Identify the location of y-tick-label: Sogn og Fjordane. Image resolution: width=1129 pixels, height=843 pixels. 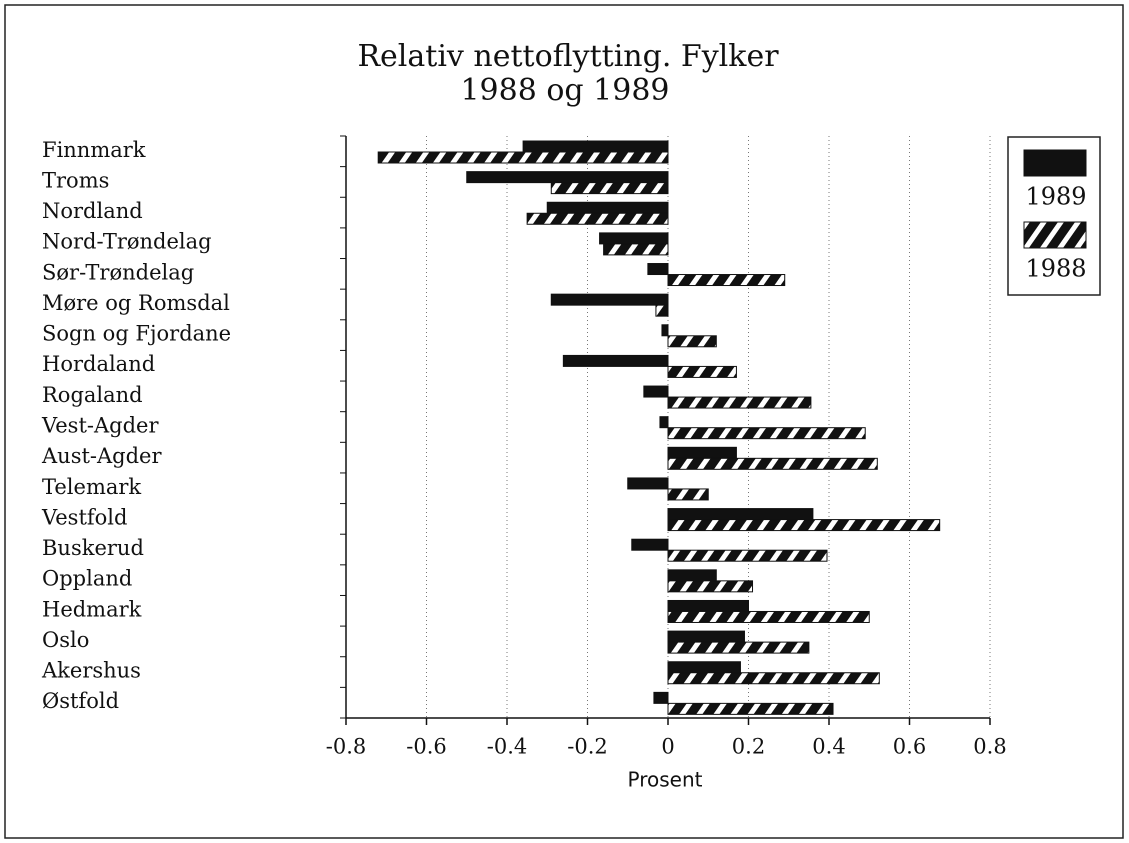
(136, 334).